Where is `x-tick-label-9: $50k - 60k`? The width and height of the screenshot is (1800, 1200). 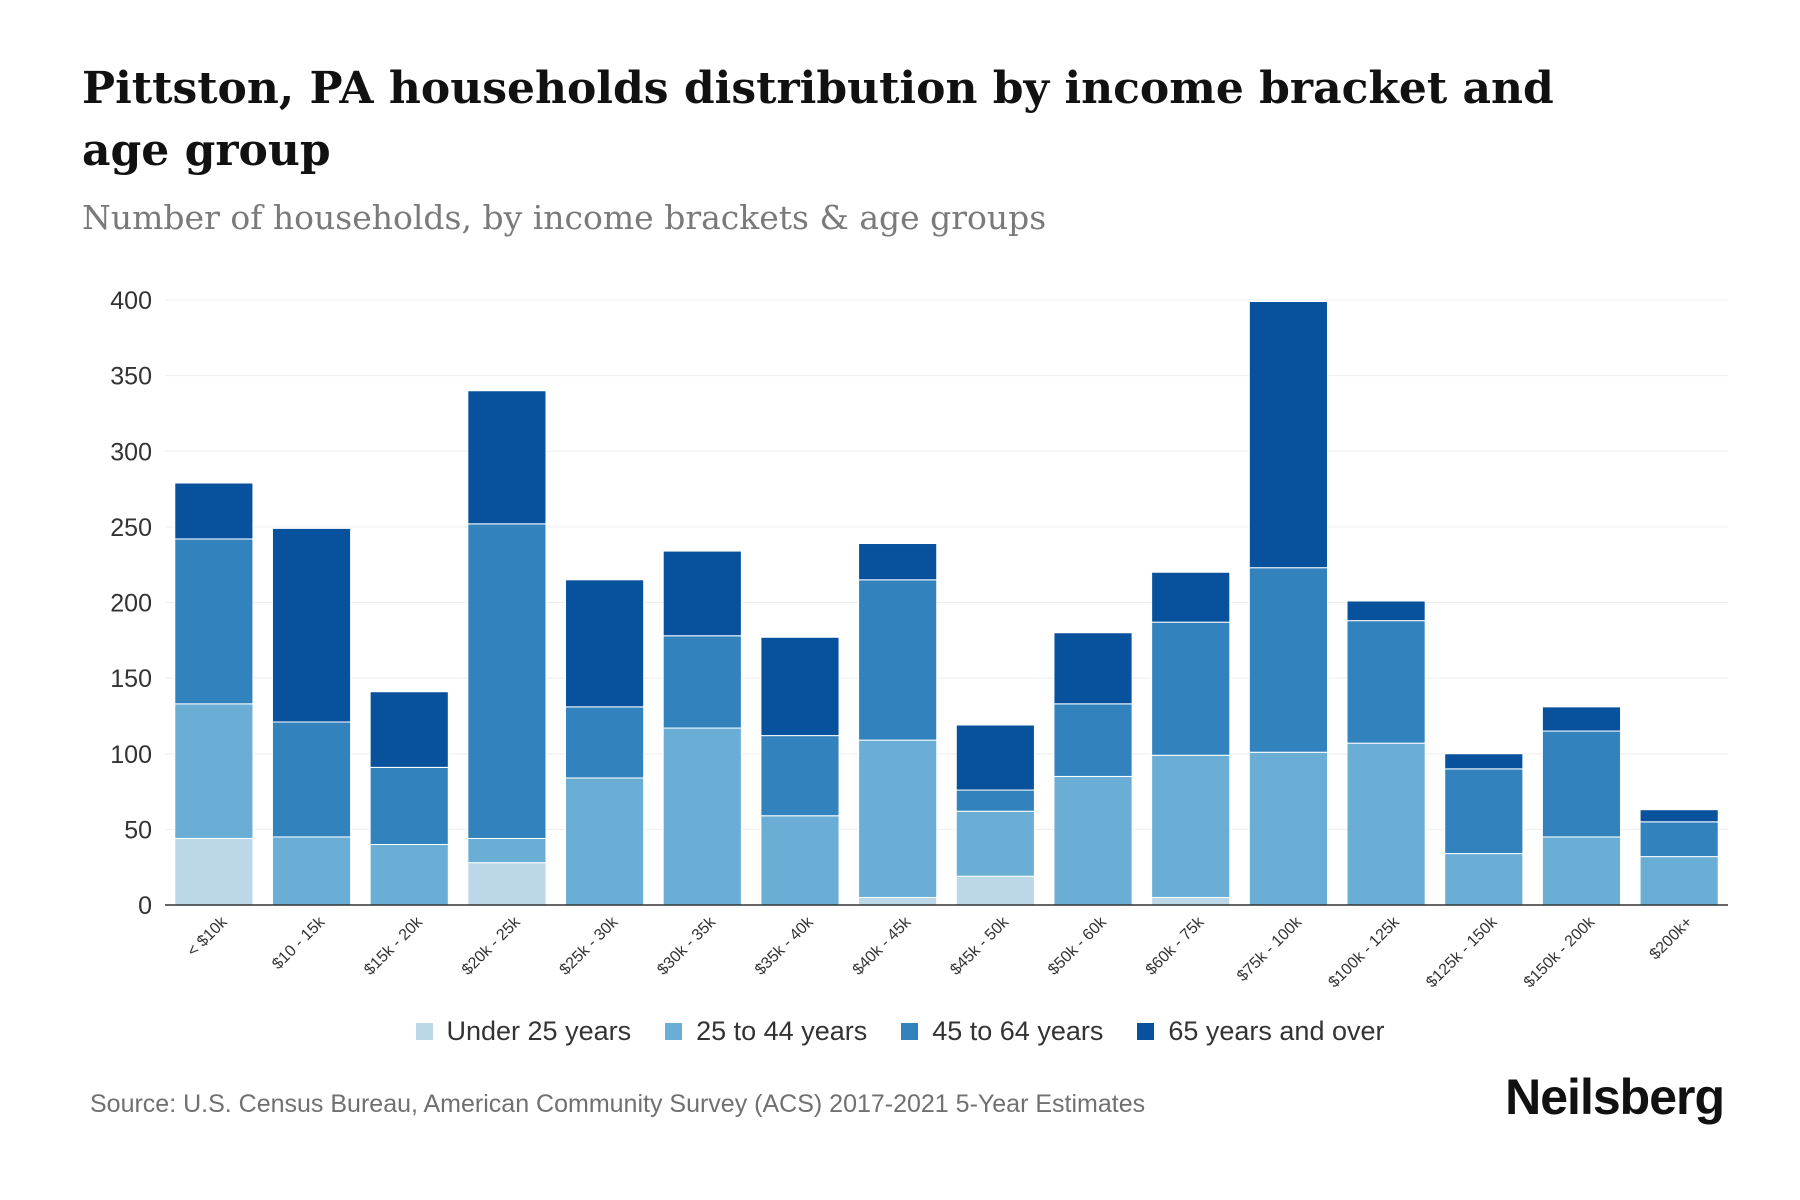
x-tick-label-9: $50k - 60k is located at coordinates (1078, 946).